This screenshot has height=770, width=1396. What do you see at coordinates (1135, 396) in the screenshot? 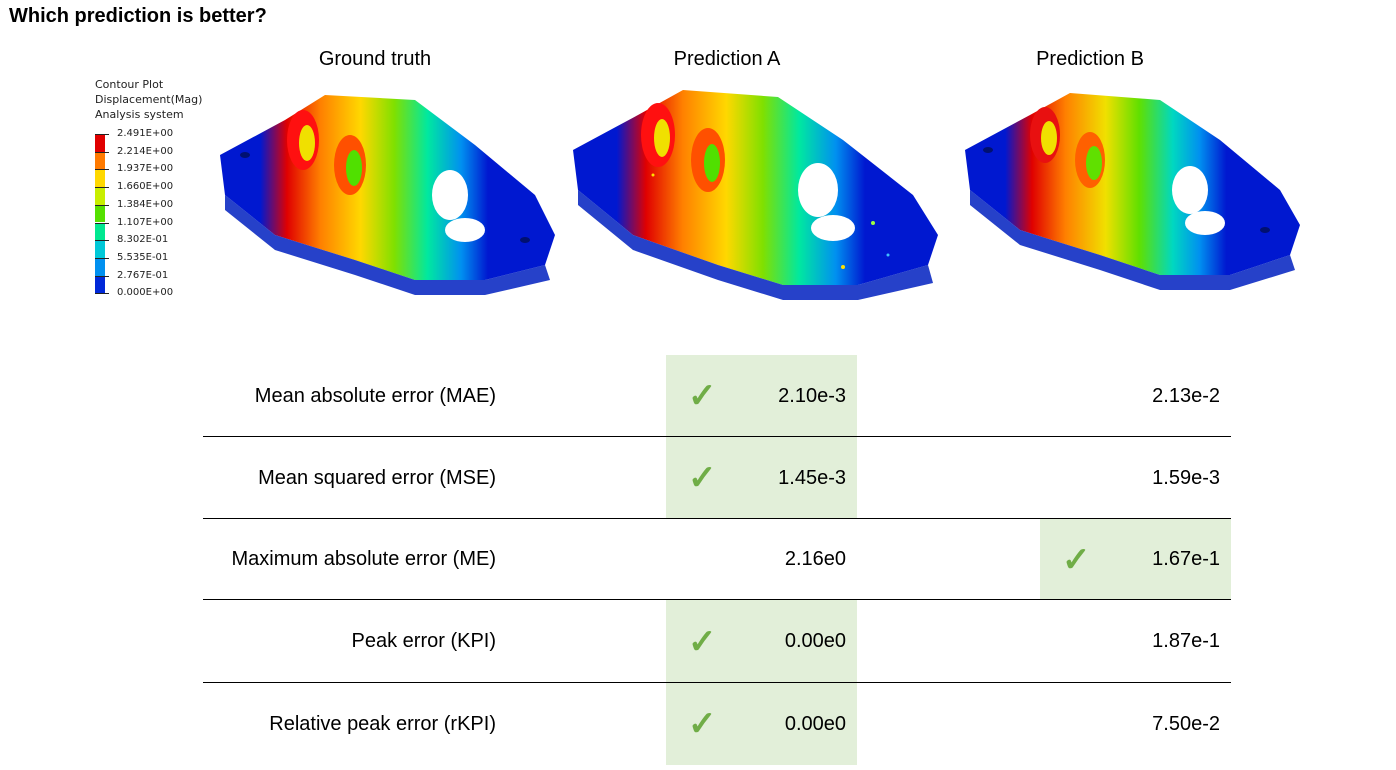
I see `metric-value-prediction-b: 2.13e-2` at bounding box center [1135, 396].